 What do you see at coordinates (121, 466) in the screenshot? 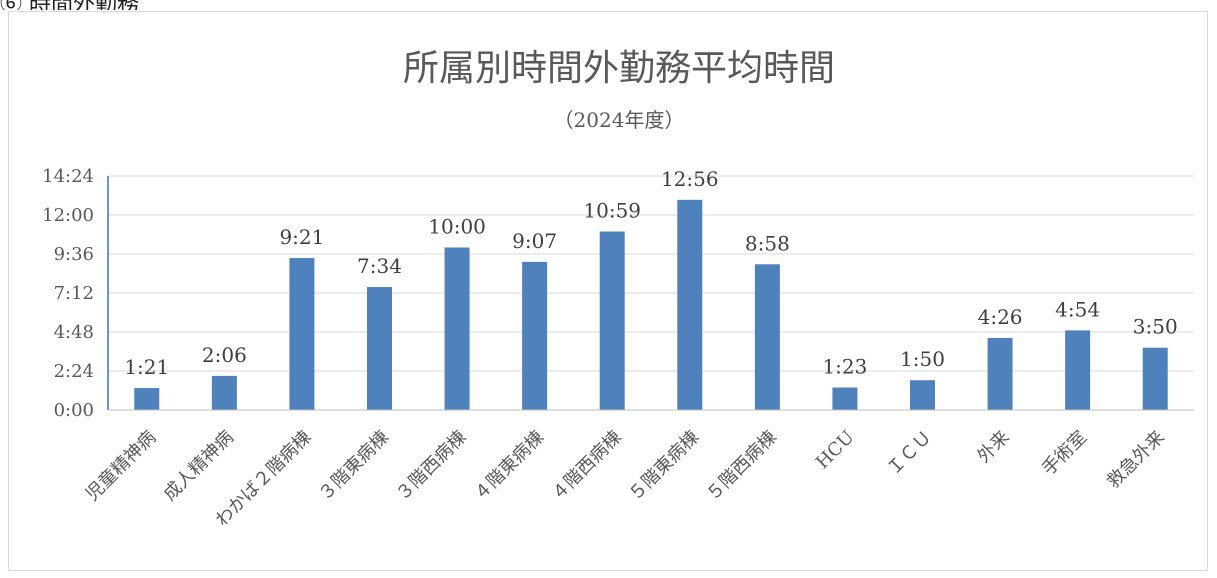
I see `x-tick-label: 児童精神病` at bounding box center [121, 466].